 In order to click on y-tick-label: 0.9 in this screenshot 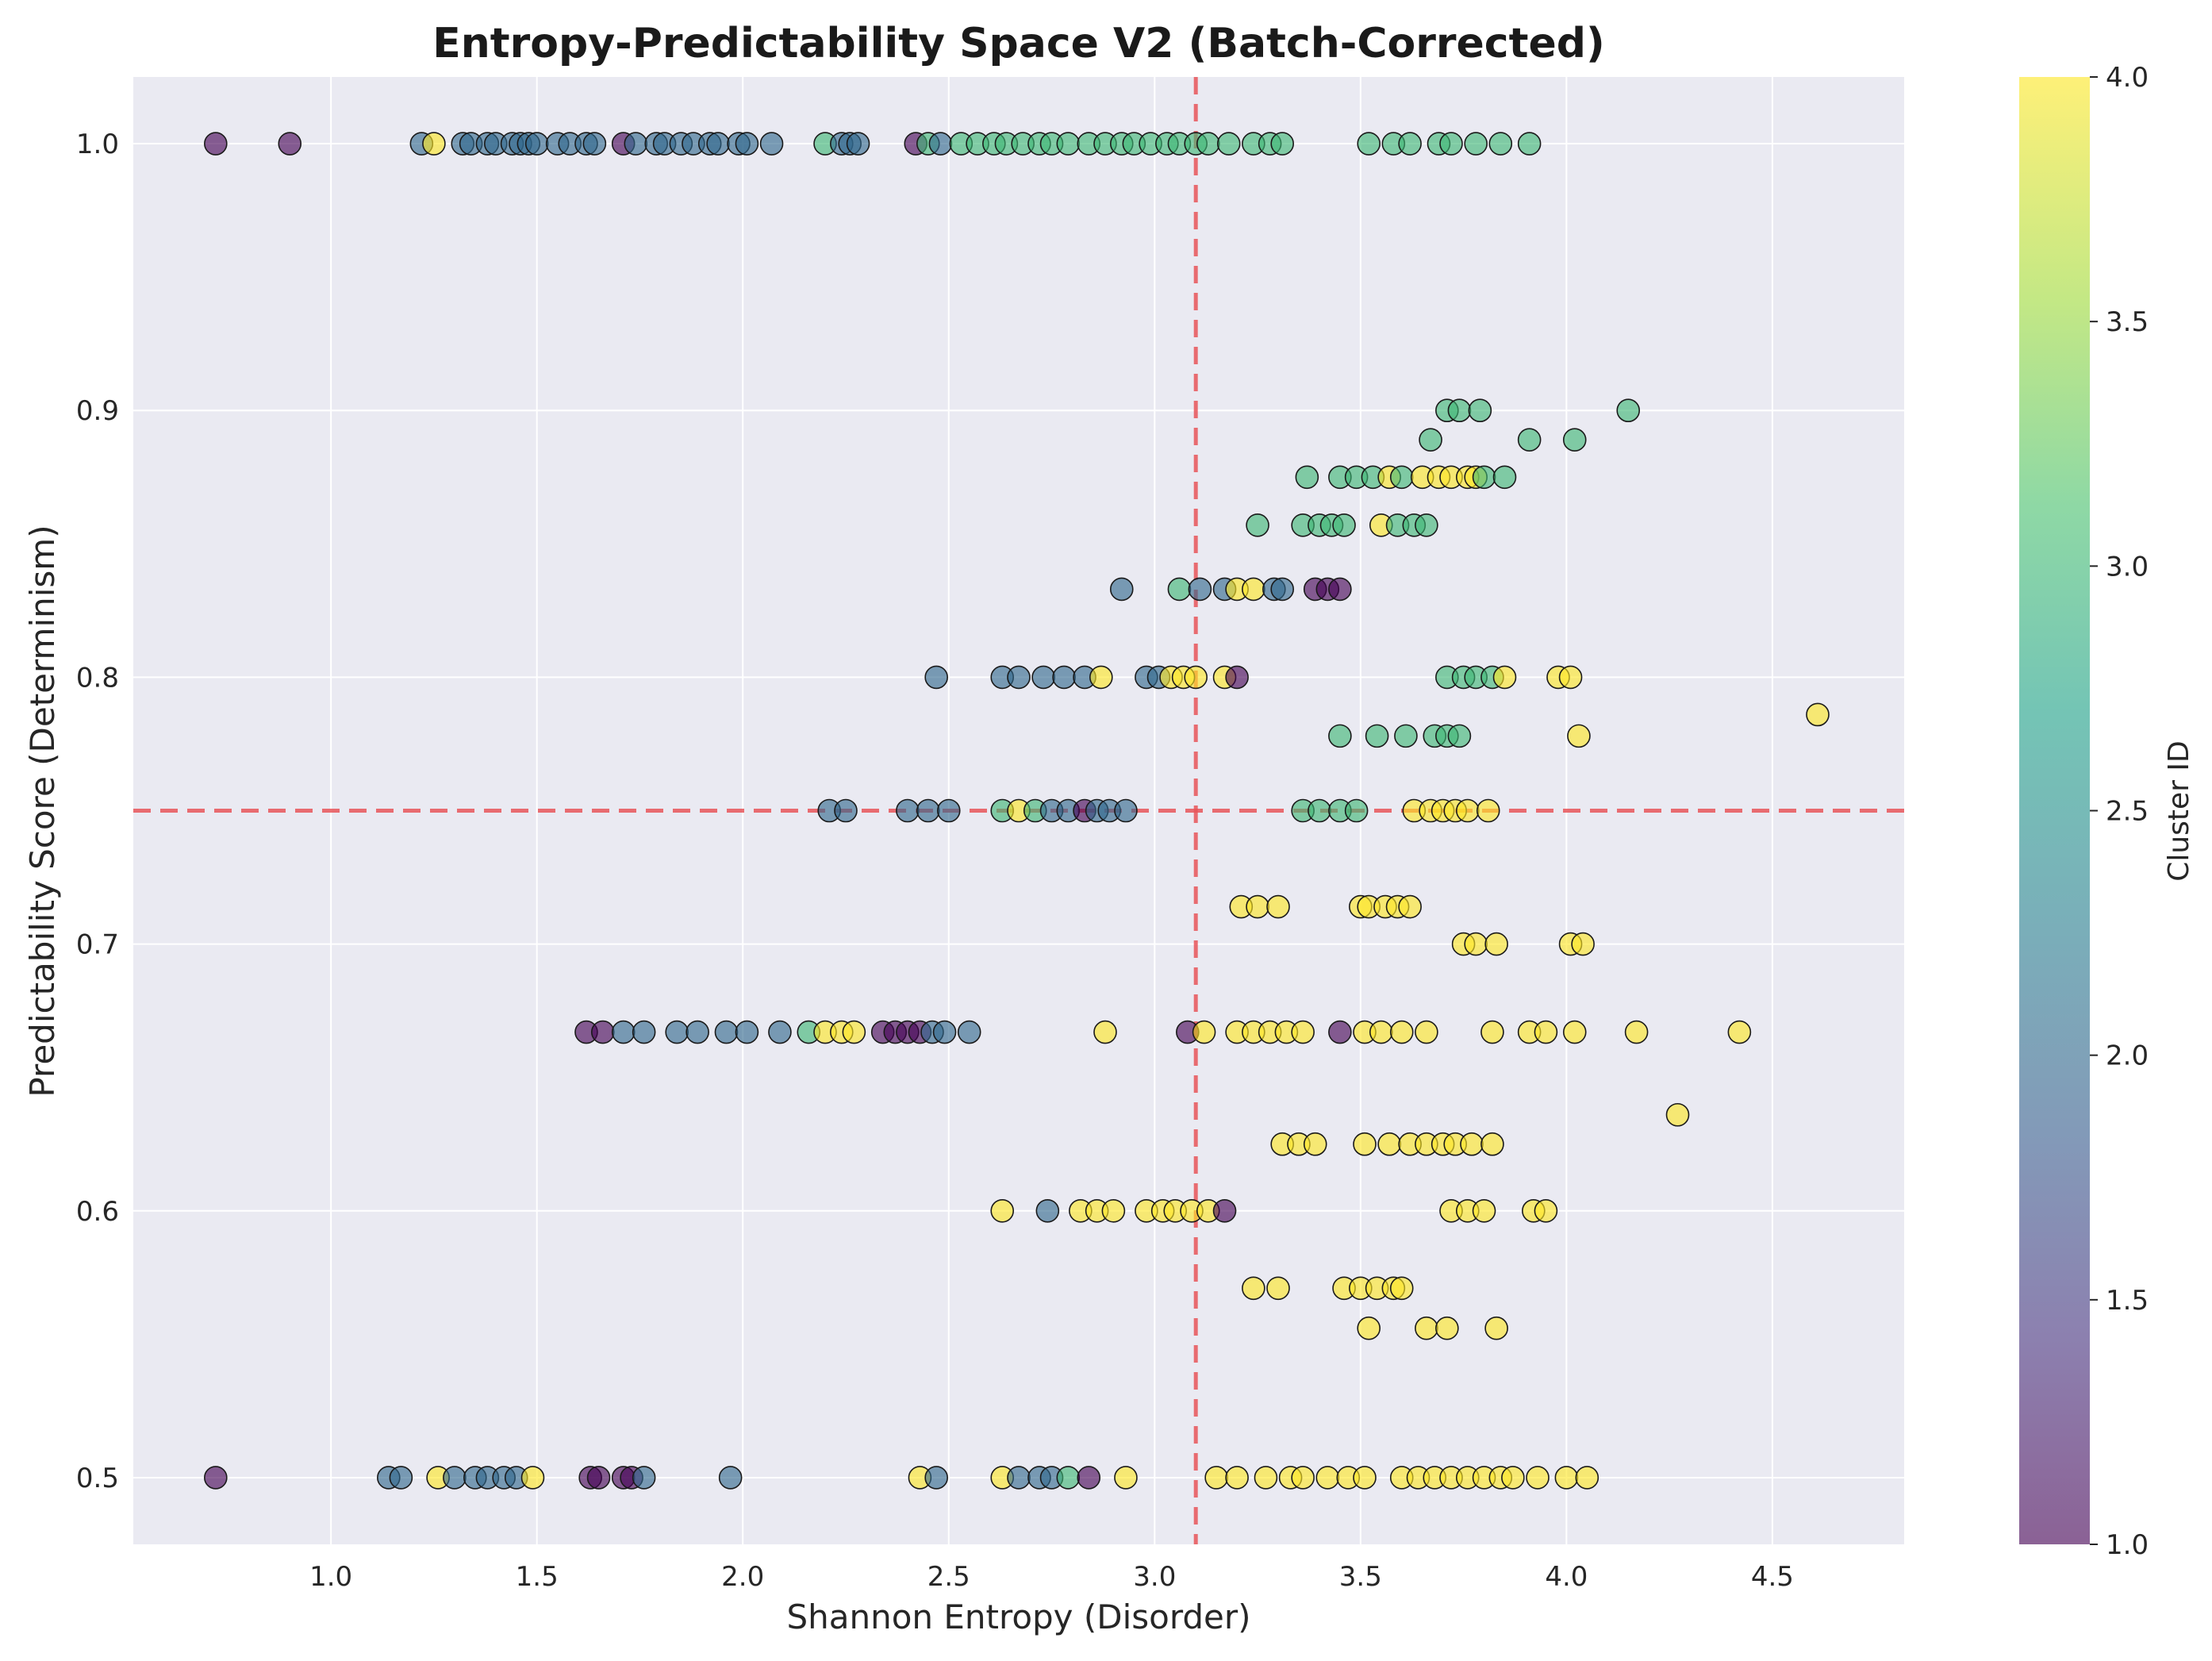, I will do `click(97, 411)`.